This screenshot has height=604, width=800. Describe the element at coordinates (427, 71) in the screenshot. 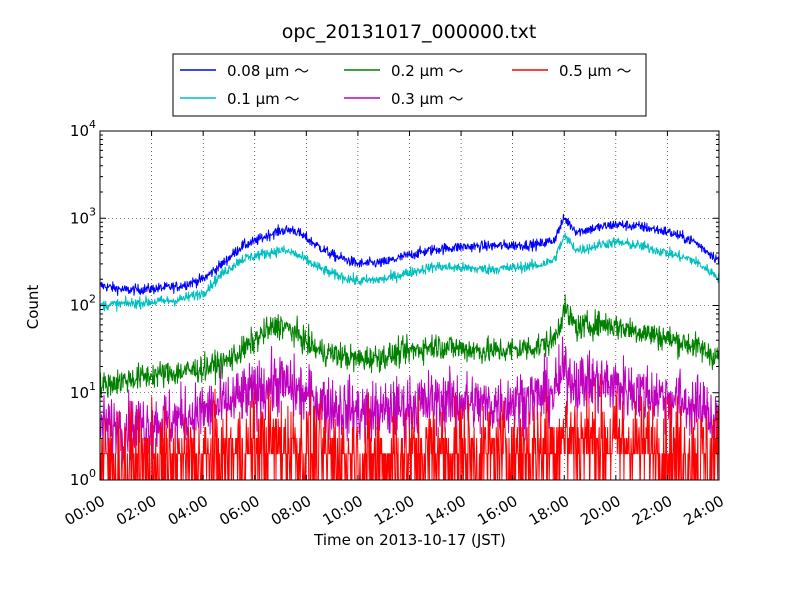

I see `legend-label: 0.2 μm ～` at that location.